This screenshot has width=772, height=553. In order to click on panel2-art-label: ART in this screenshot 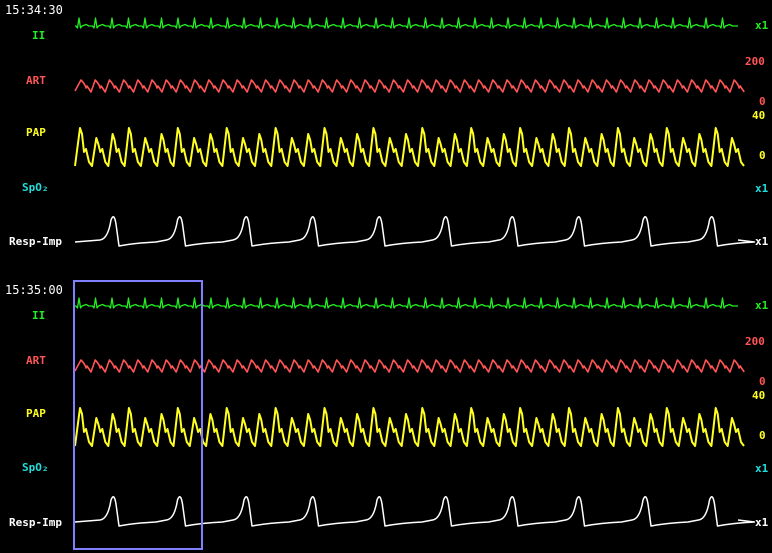, I will do `click(36, 360)`.